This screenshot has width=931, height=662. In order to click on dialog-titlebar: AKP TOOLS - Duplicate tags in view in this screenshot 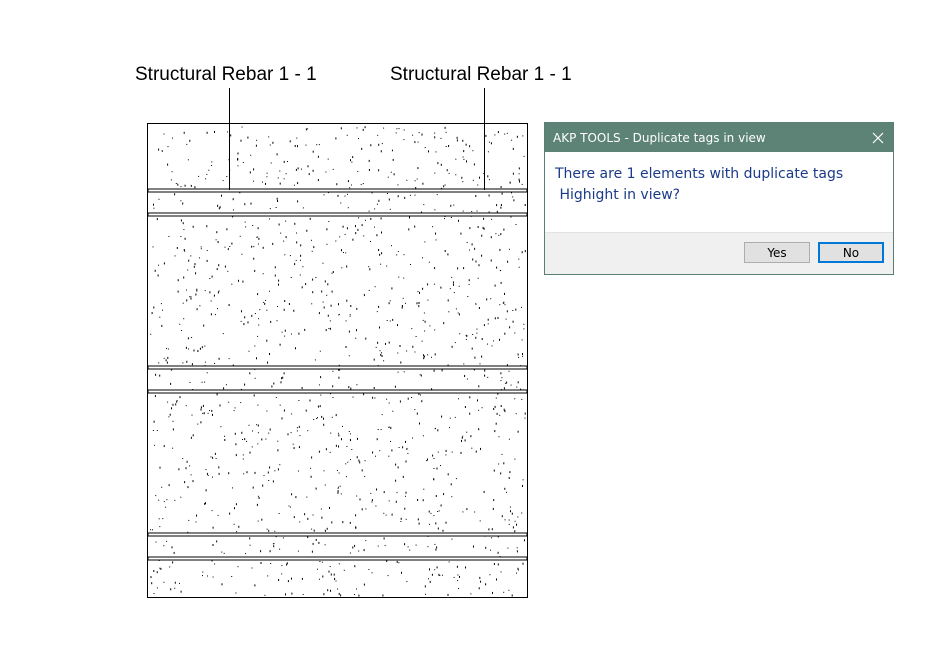, I will do `click(719, 137)`.